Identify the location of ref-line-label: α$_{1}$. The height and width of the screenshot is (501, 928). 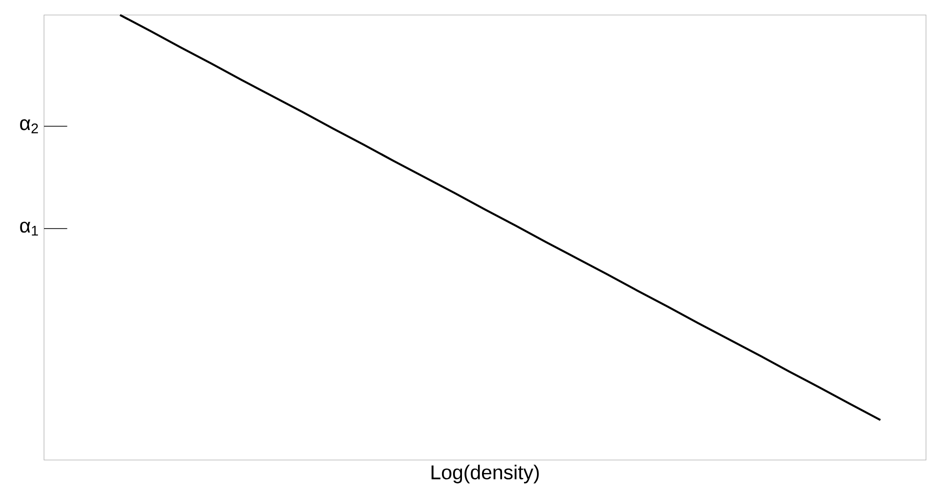
(29, 229).